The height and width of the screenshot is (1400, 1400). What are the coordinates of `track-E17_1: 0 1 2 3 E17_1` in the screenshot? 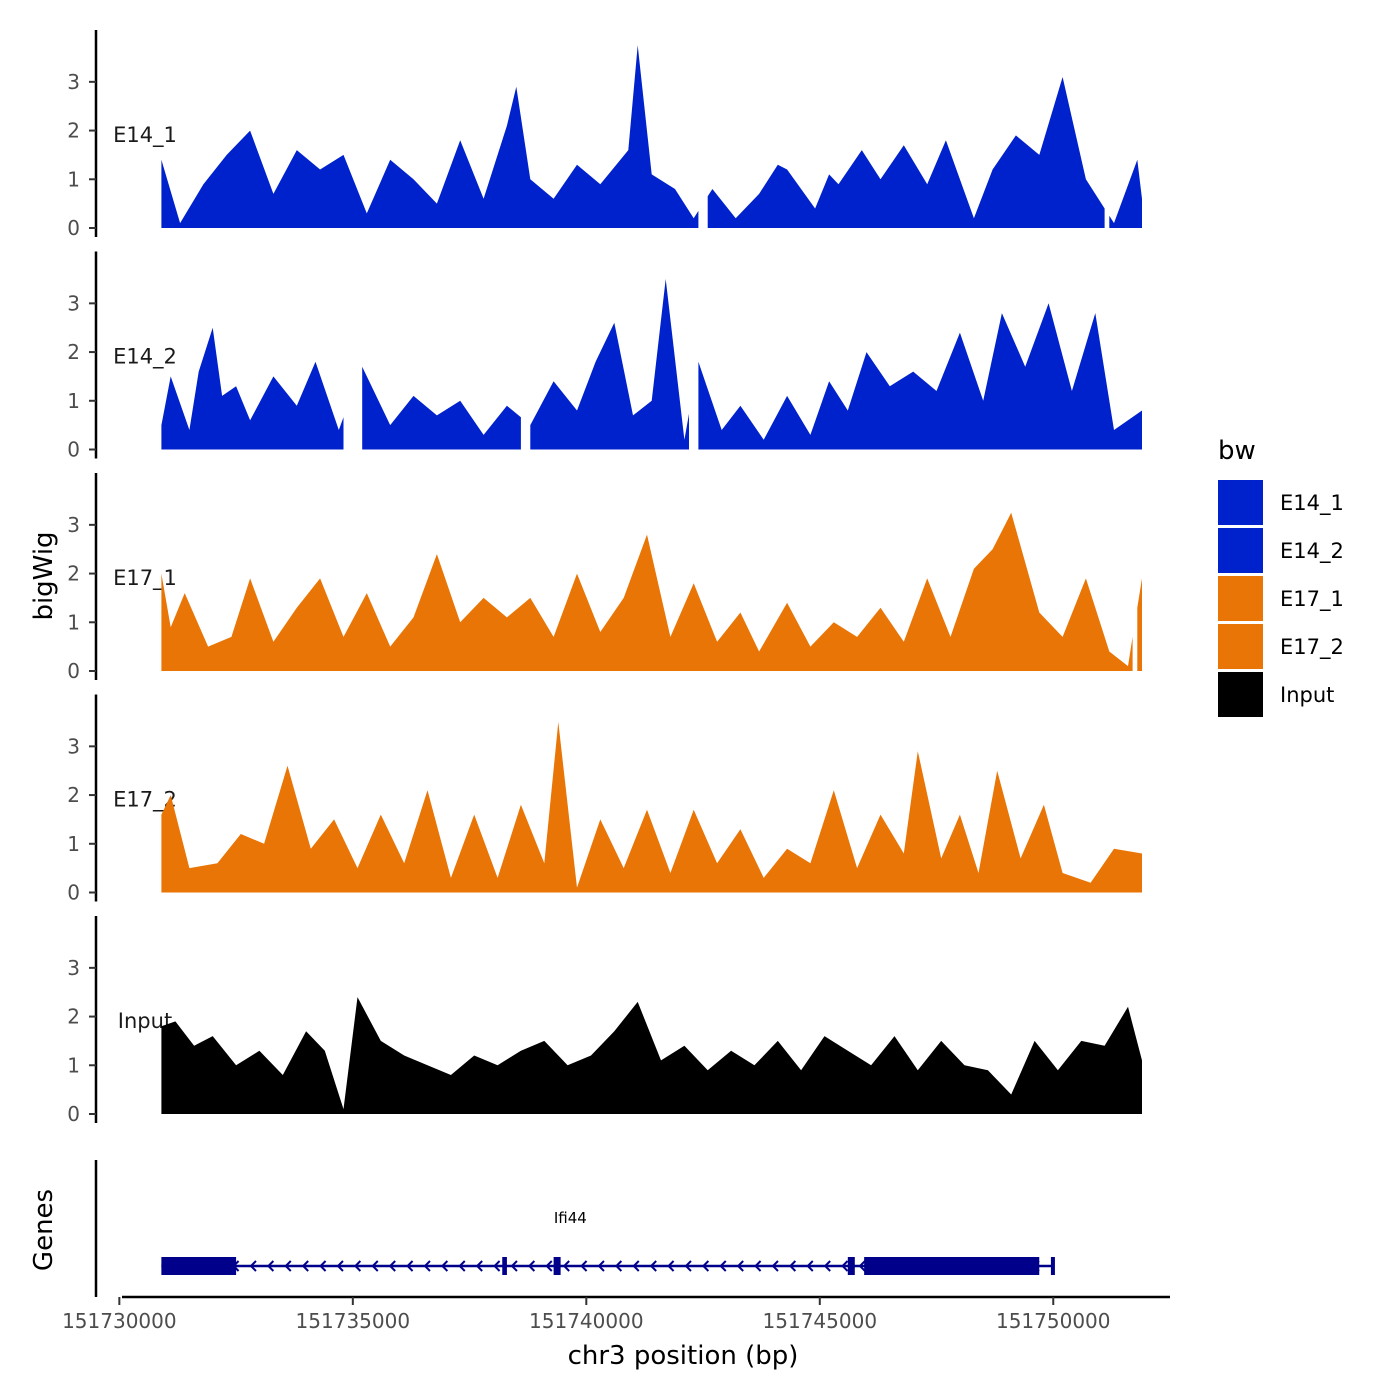 It's located at (604, 578).